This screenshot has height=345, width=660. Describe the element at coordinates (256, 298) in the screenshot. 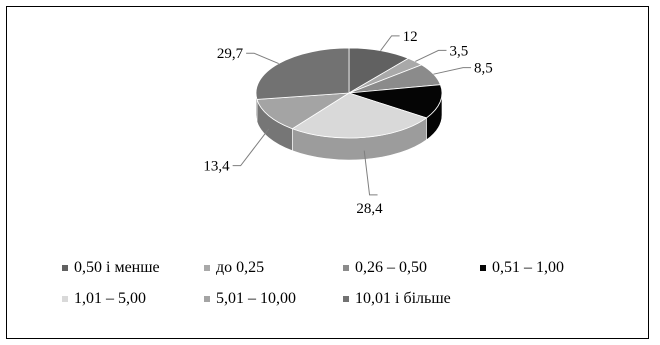

I see `legend-label-5: 5,01 – 10,00` at that location.